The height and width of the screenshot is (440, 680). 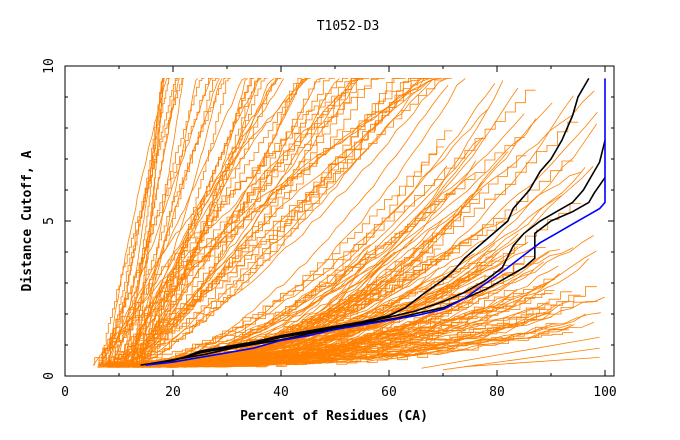 What do you see at coordinates (49, 376) in the screenshot?
I see `y-tick-label: 0` at bounding box center [49, 376].